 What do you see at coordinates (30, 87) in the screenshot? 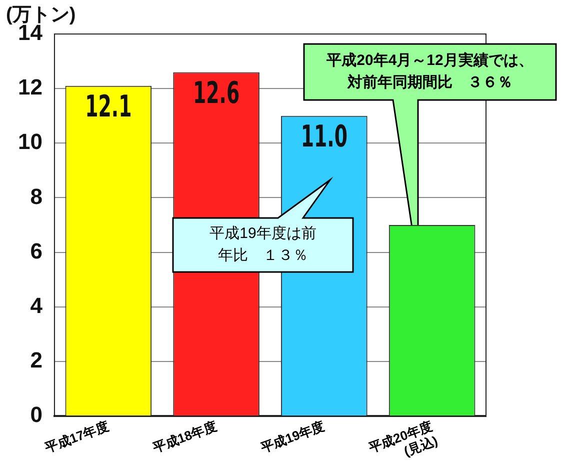
I see `y-tick-label: 12` at bounding box center [30, 87].